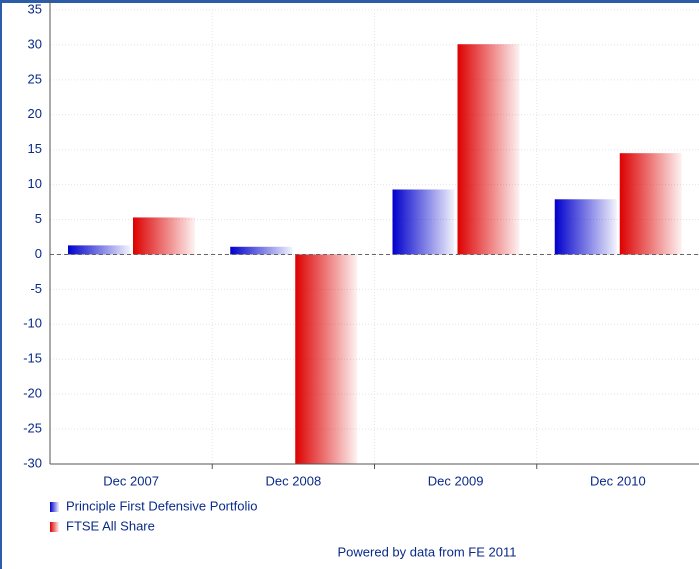 The image size is (699, 569). Describe the element at coordinates (110, 525) in the screenshot. I see `legend-label: FTSE All Share` at that location.